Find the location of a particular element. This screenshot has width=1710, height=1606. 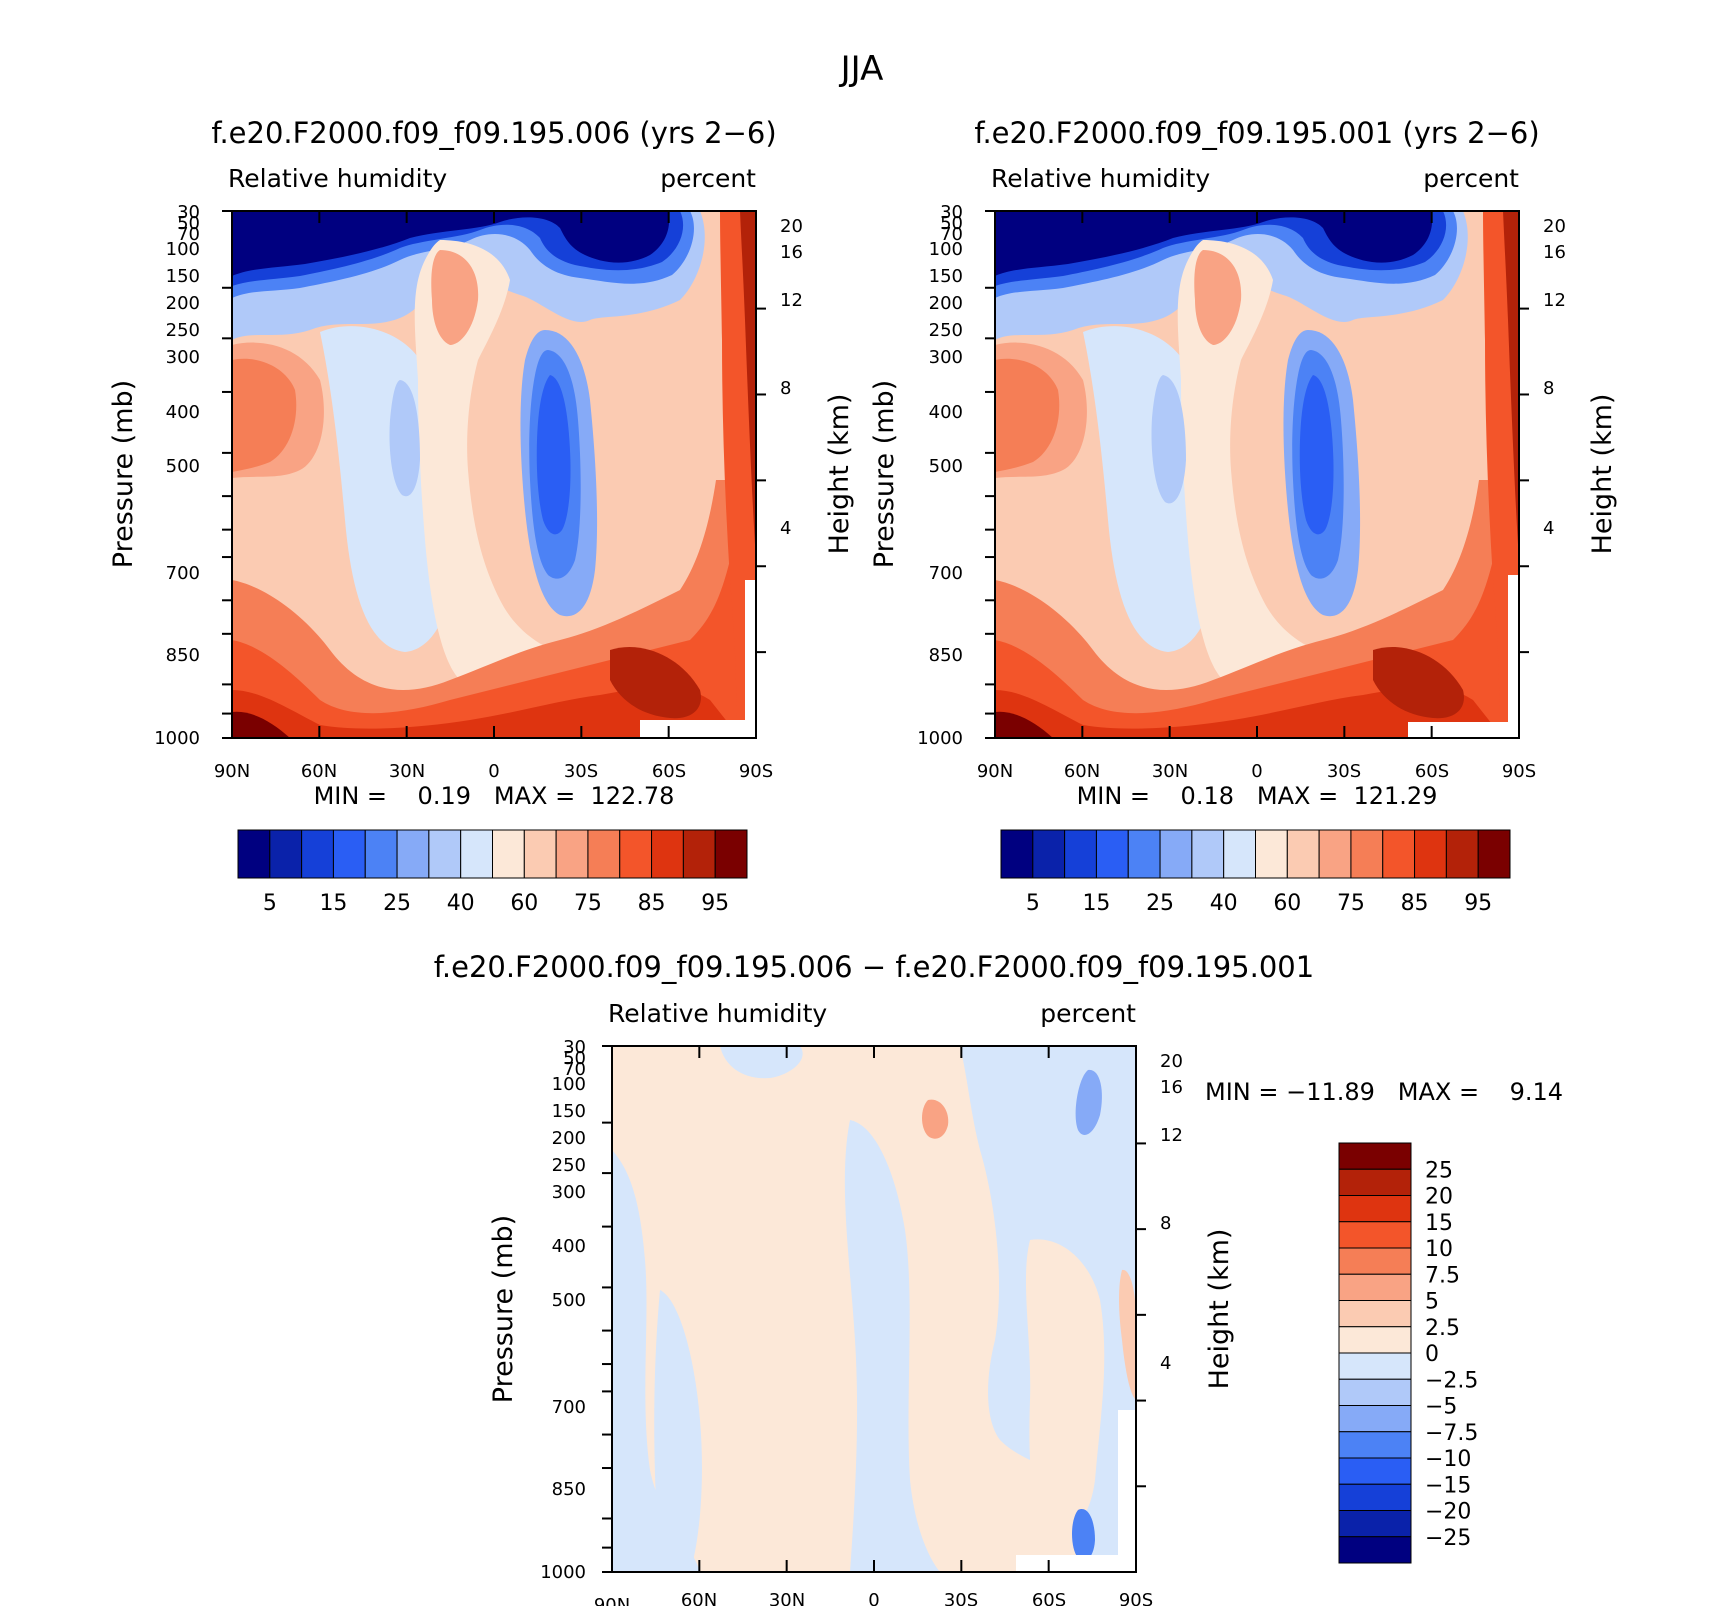

colorbar-label: −2.5 is located at coordinates (1451, 1380).